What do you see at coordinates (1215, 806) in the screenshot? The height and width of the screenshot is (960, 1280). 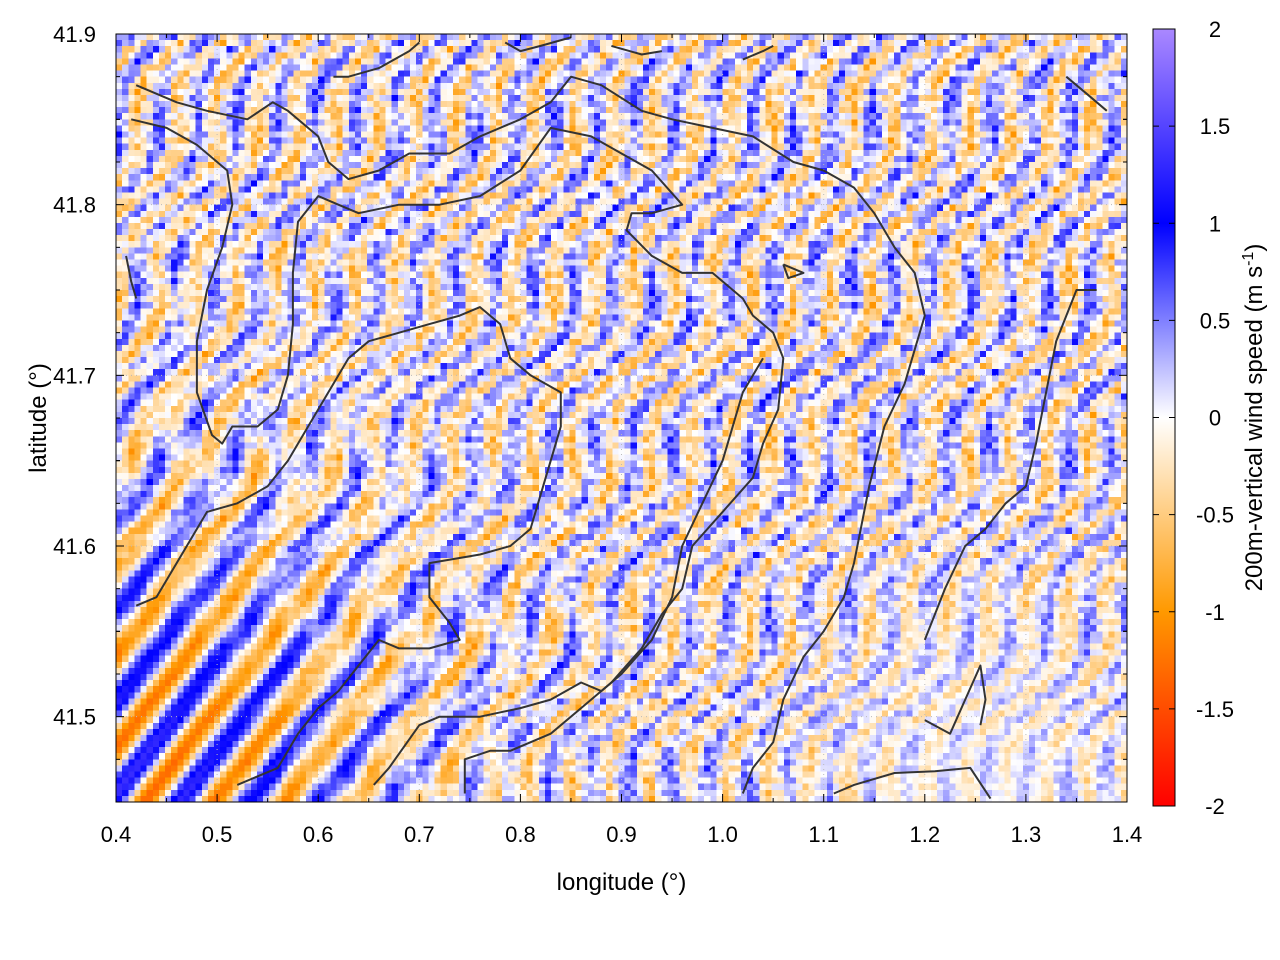 I see `colorbar-tick-label: -2` at bounding box center [1215, 806].